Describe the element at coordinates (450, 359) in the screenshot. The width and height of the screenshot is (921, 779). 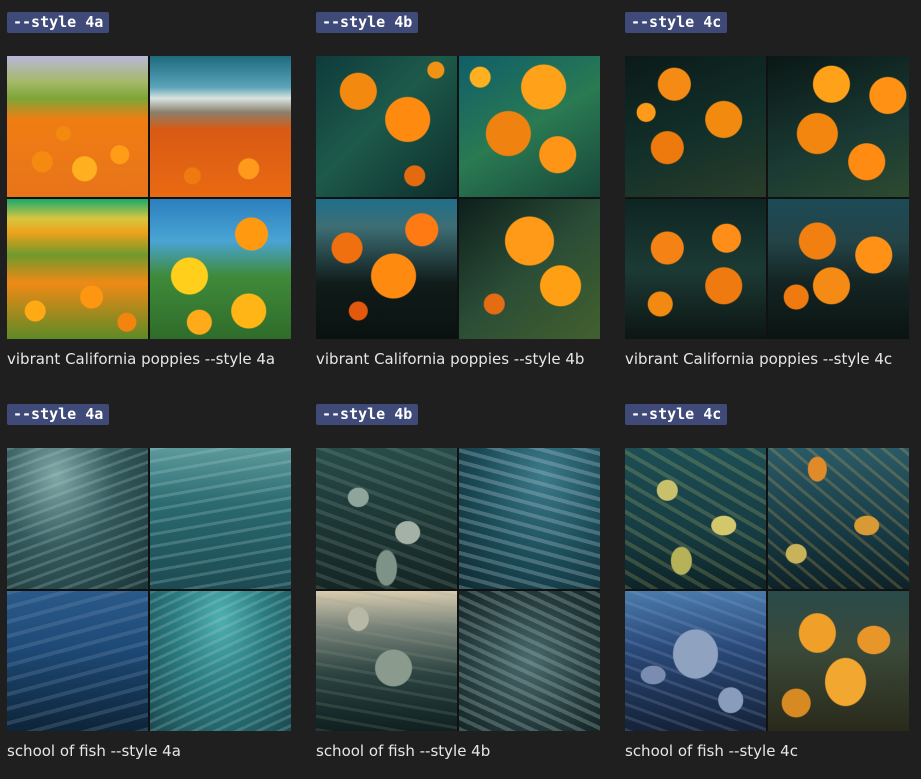
I see `image-caption: vibrant California poppies --style 4b` at that location.